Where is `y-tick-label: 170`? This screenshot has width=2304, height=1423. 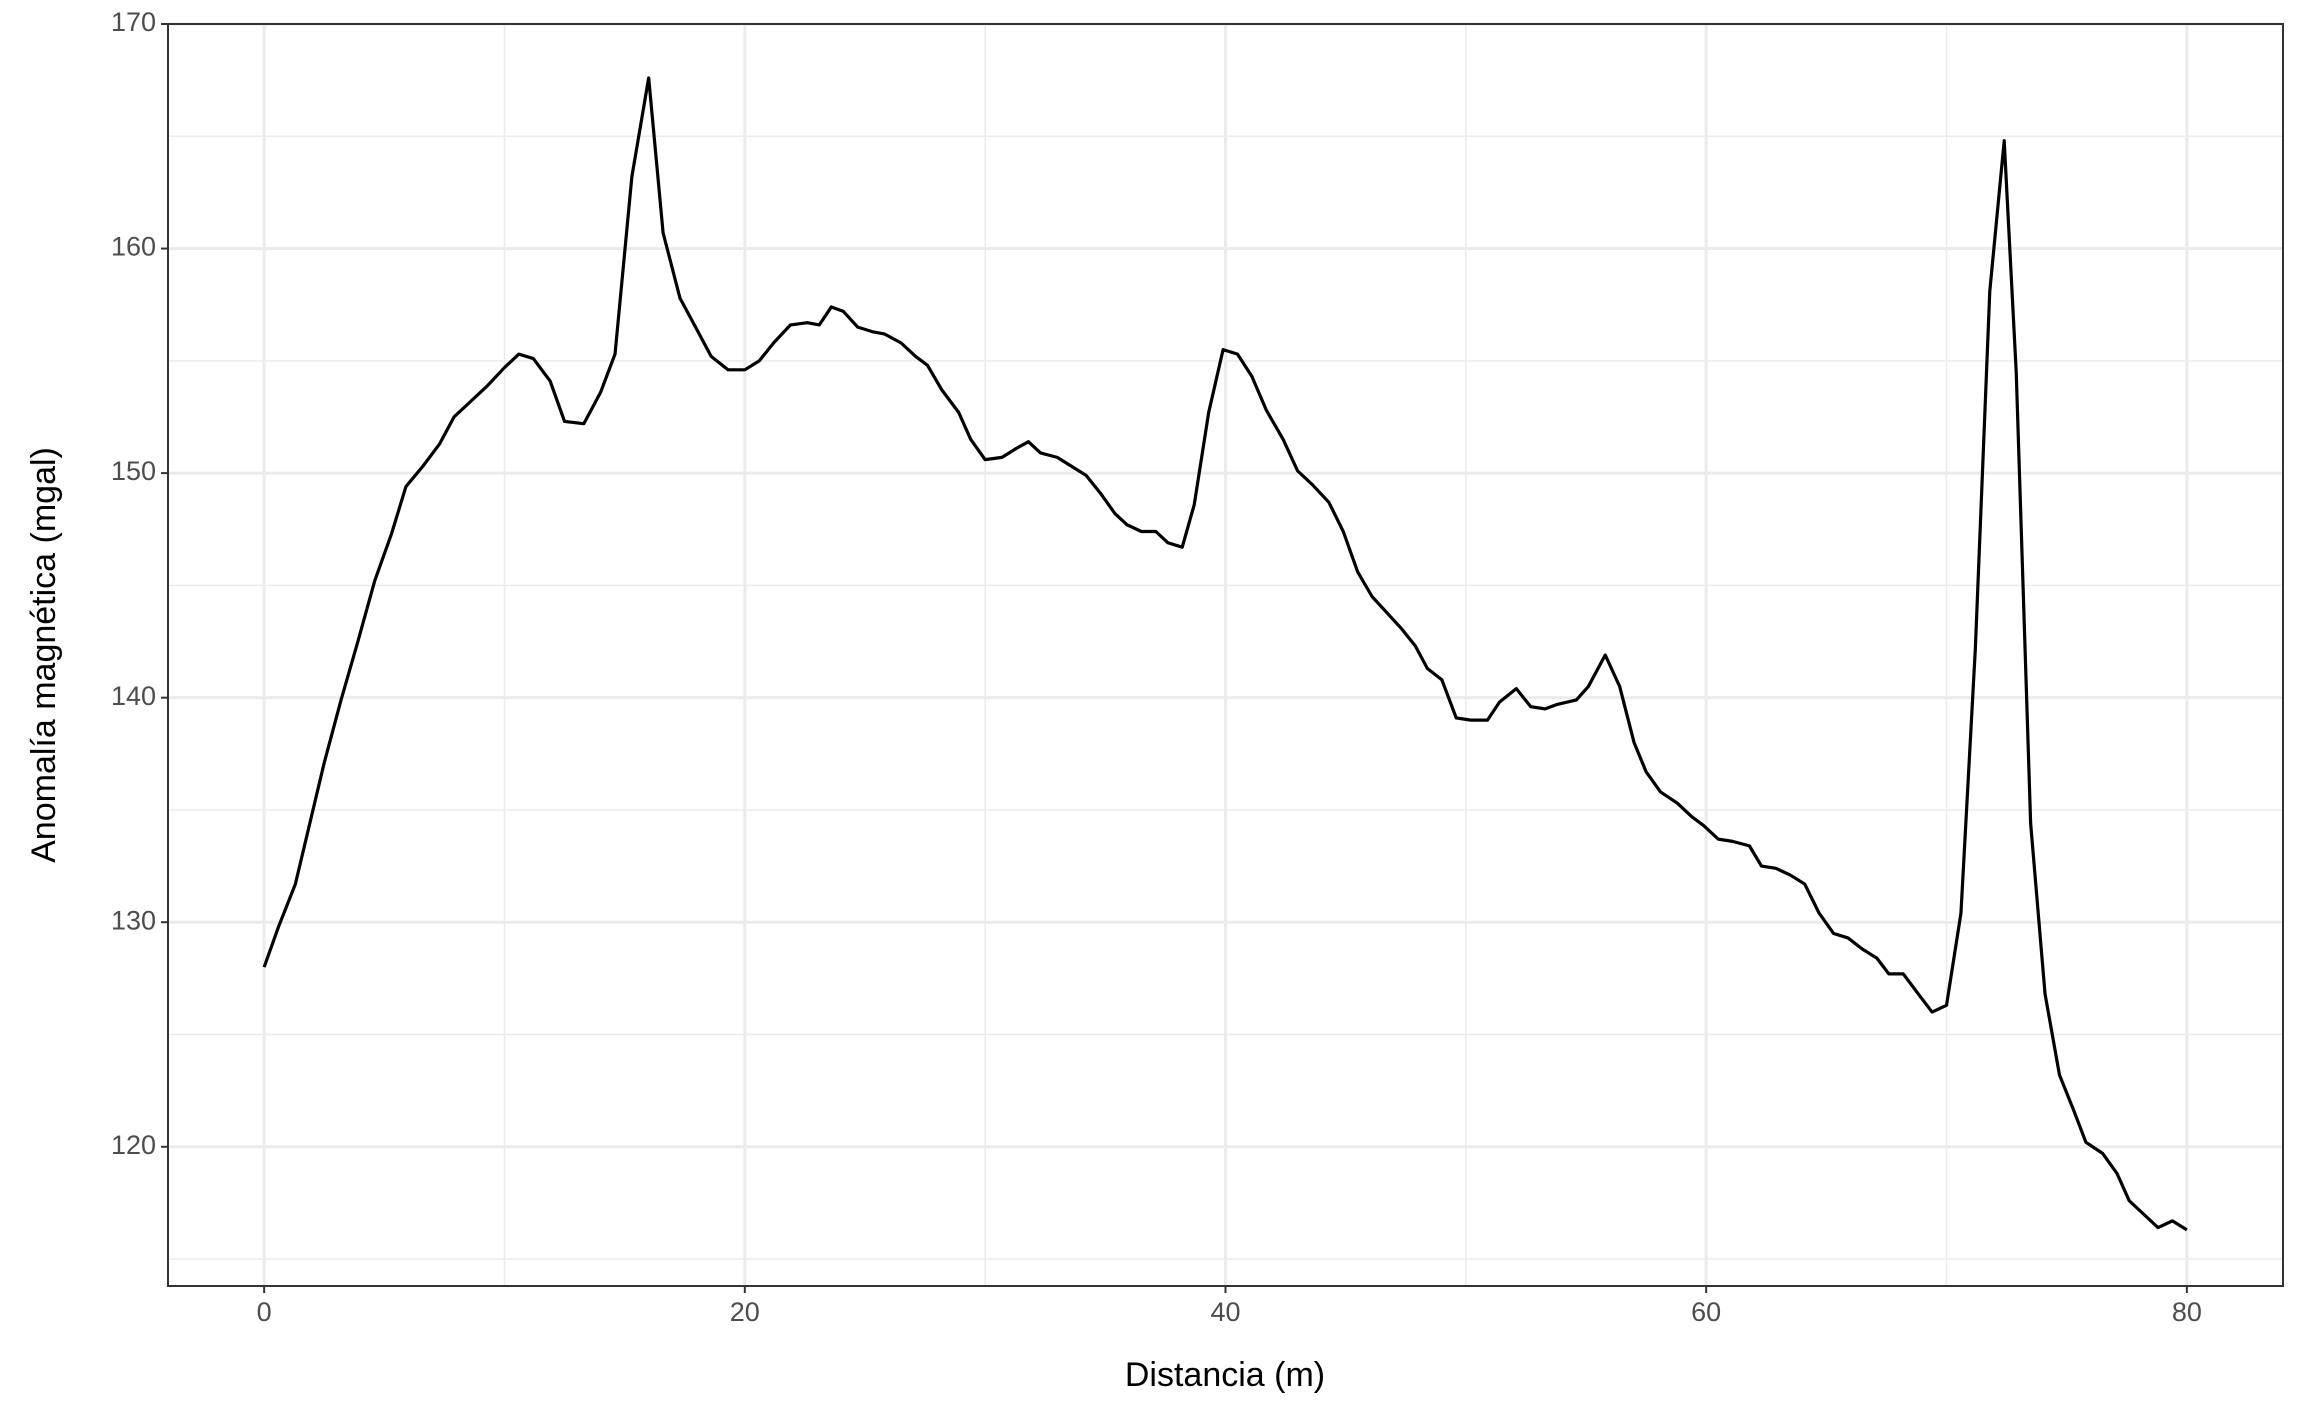
y-tick-label: 170 is located at coordinates (133, 22).